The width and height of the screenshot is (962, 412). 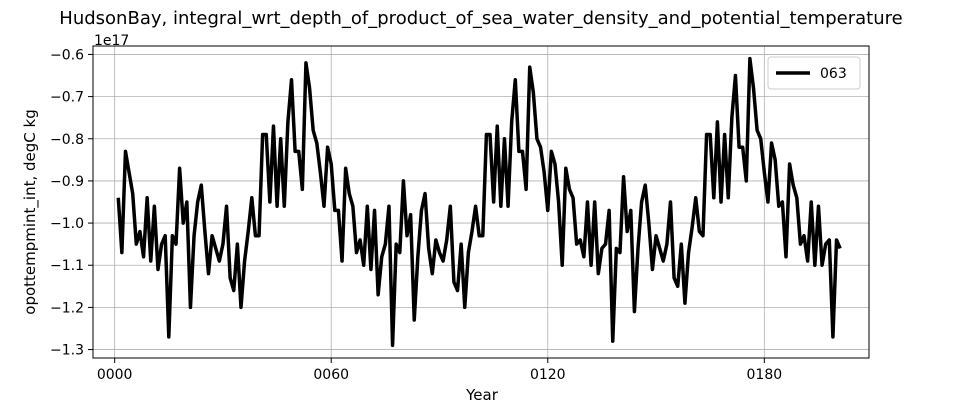 I want to click on x-tick-label: 0060, so click(x=331, y=375).